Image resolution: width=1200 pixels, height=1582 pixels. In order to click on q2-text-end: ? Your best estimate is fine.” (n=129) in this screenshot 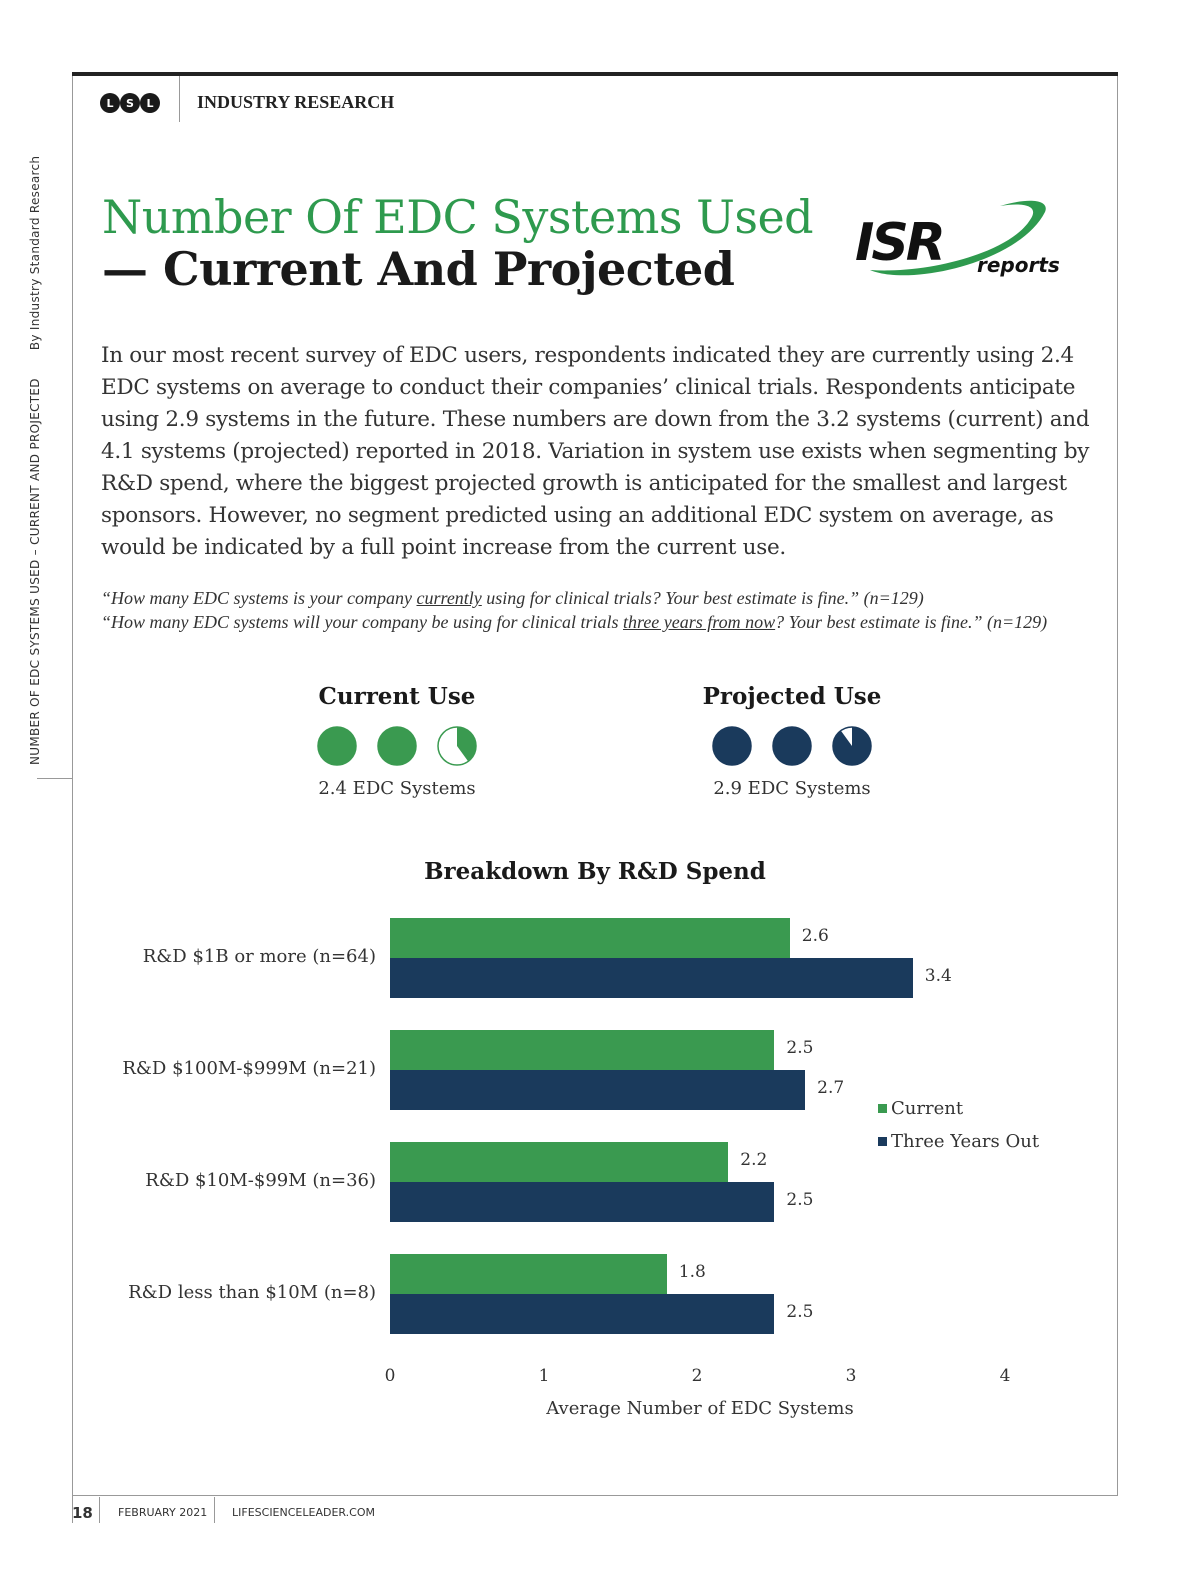, I will do `click(911, 622)`.